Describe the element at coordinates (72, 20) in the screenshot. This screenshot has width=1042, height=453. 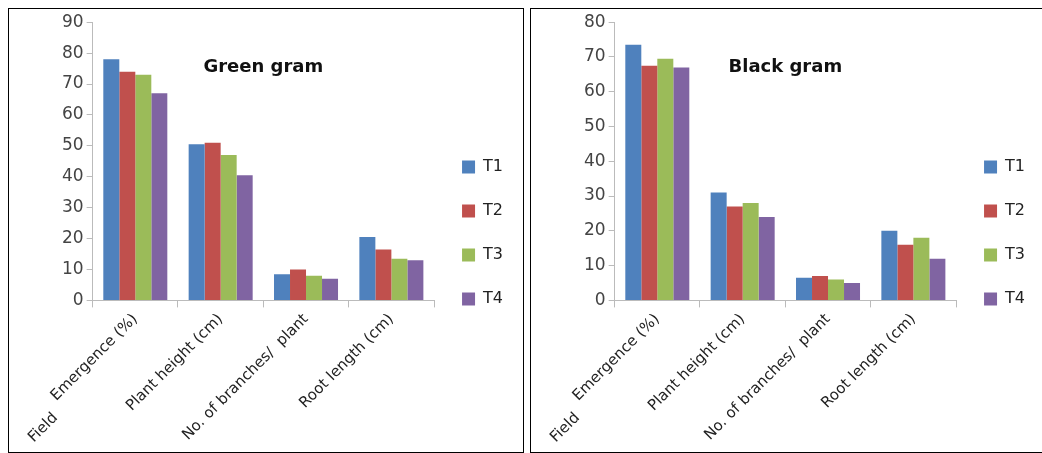
I see `y-tick-label: 90` at that location.